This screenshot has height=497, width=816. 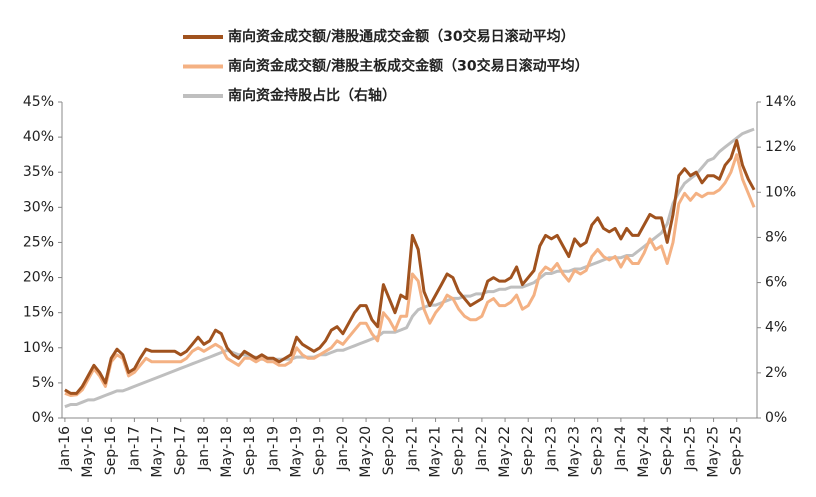 What do you see at coordinates (412, 448) in the screenshot?
I see `x-tick-label: Jan-21` at bounding box center [412, 448].